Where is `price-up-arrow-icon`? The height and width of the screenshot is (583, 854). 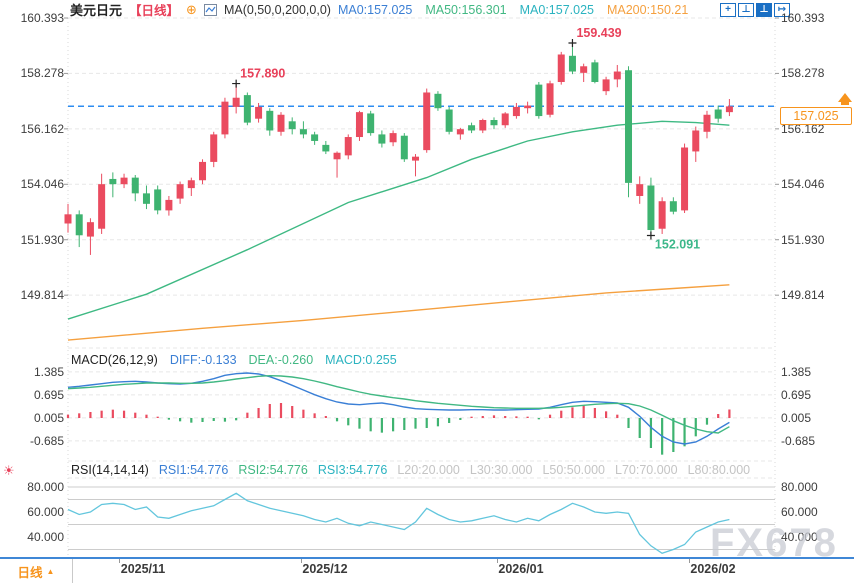
price-up-arrow-icon is located at coordinates (845, 97).